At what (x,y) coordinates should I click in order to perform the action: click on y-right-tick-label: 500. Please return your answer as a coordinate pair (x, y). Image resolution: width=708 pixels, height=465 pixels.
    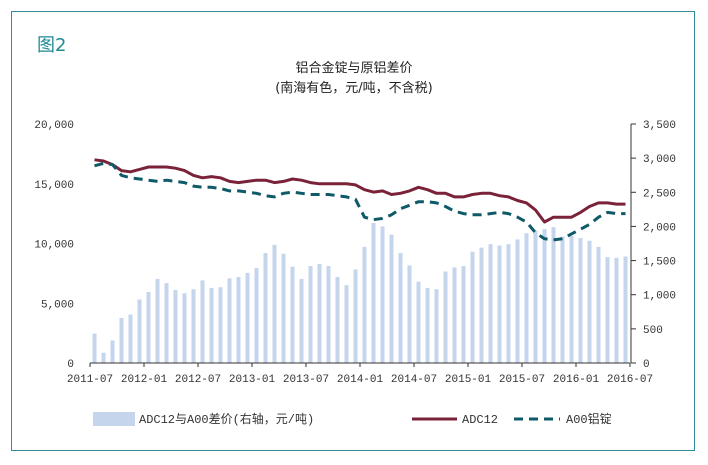
    Looking at the image, I should click on (653, 331).